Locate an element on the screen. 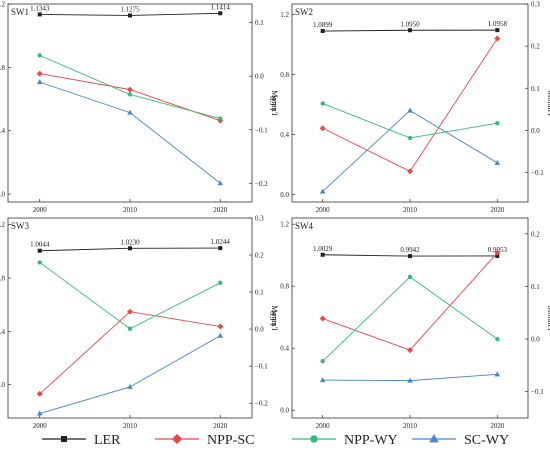 This screenshot has width=550, height=452. panel-title: SW1 is located at coordinates (20, 12).